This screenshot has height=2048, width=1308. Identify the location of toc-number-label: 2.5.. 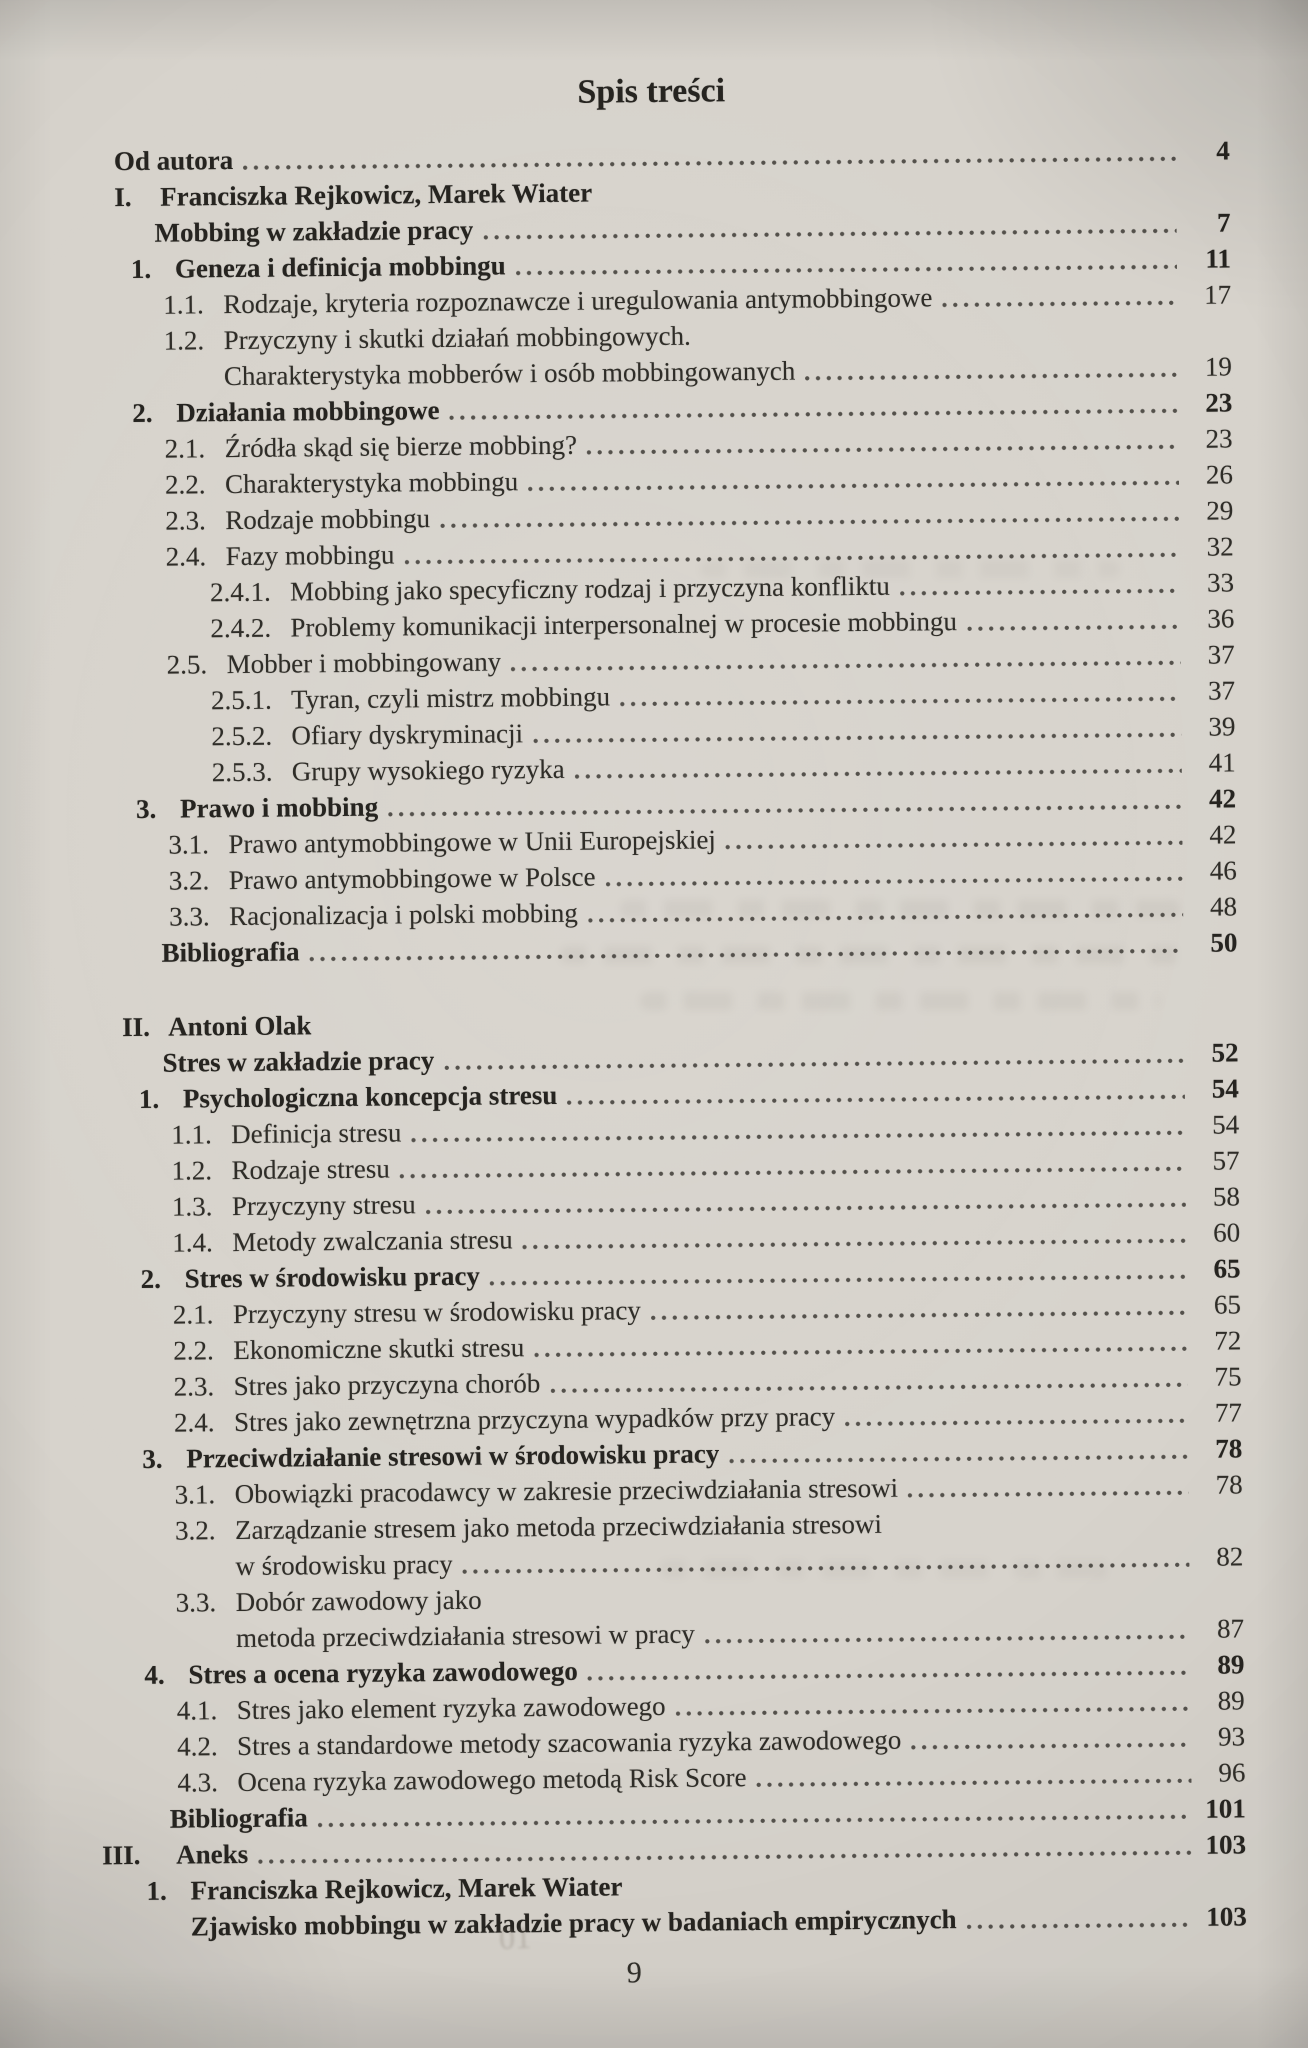
(187, 664).